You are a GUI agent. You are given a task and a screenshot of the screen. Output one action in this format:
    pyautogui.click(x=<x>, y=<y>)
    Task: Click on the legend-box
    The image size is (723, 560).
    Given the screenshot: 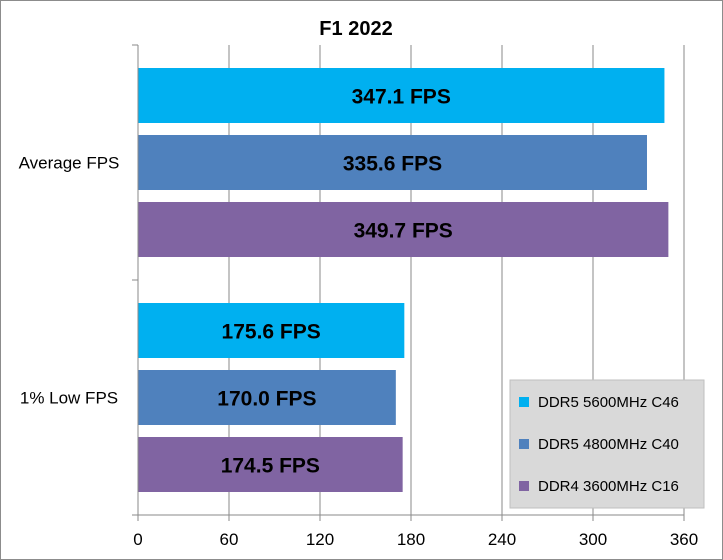 What is the action you would take?
    pyautogui.click(x=607, y=444)
    